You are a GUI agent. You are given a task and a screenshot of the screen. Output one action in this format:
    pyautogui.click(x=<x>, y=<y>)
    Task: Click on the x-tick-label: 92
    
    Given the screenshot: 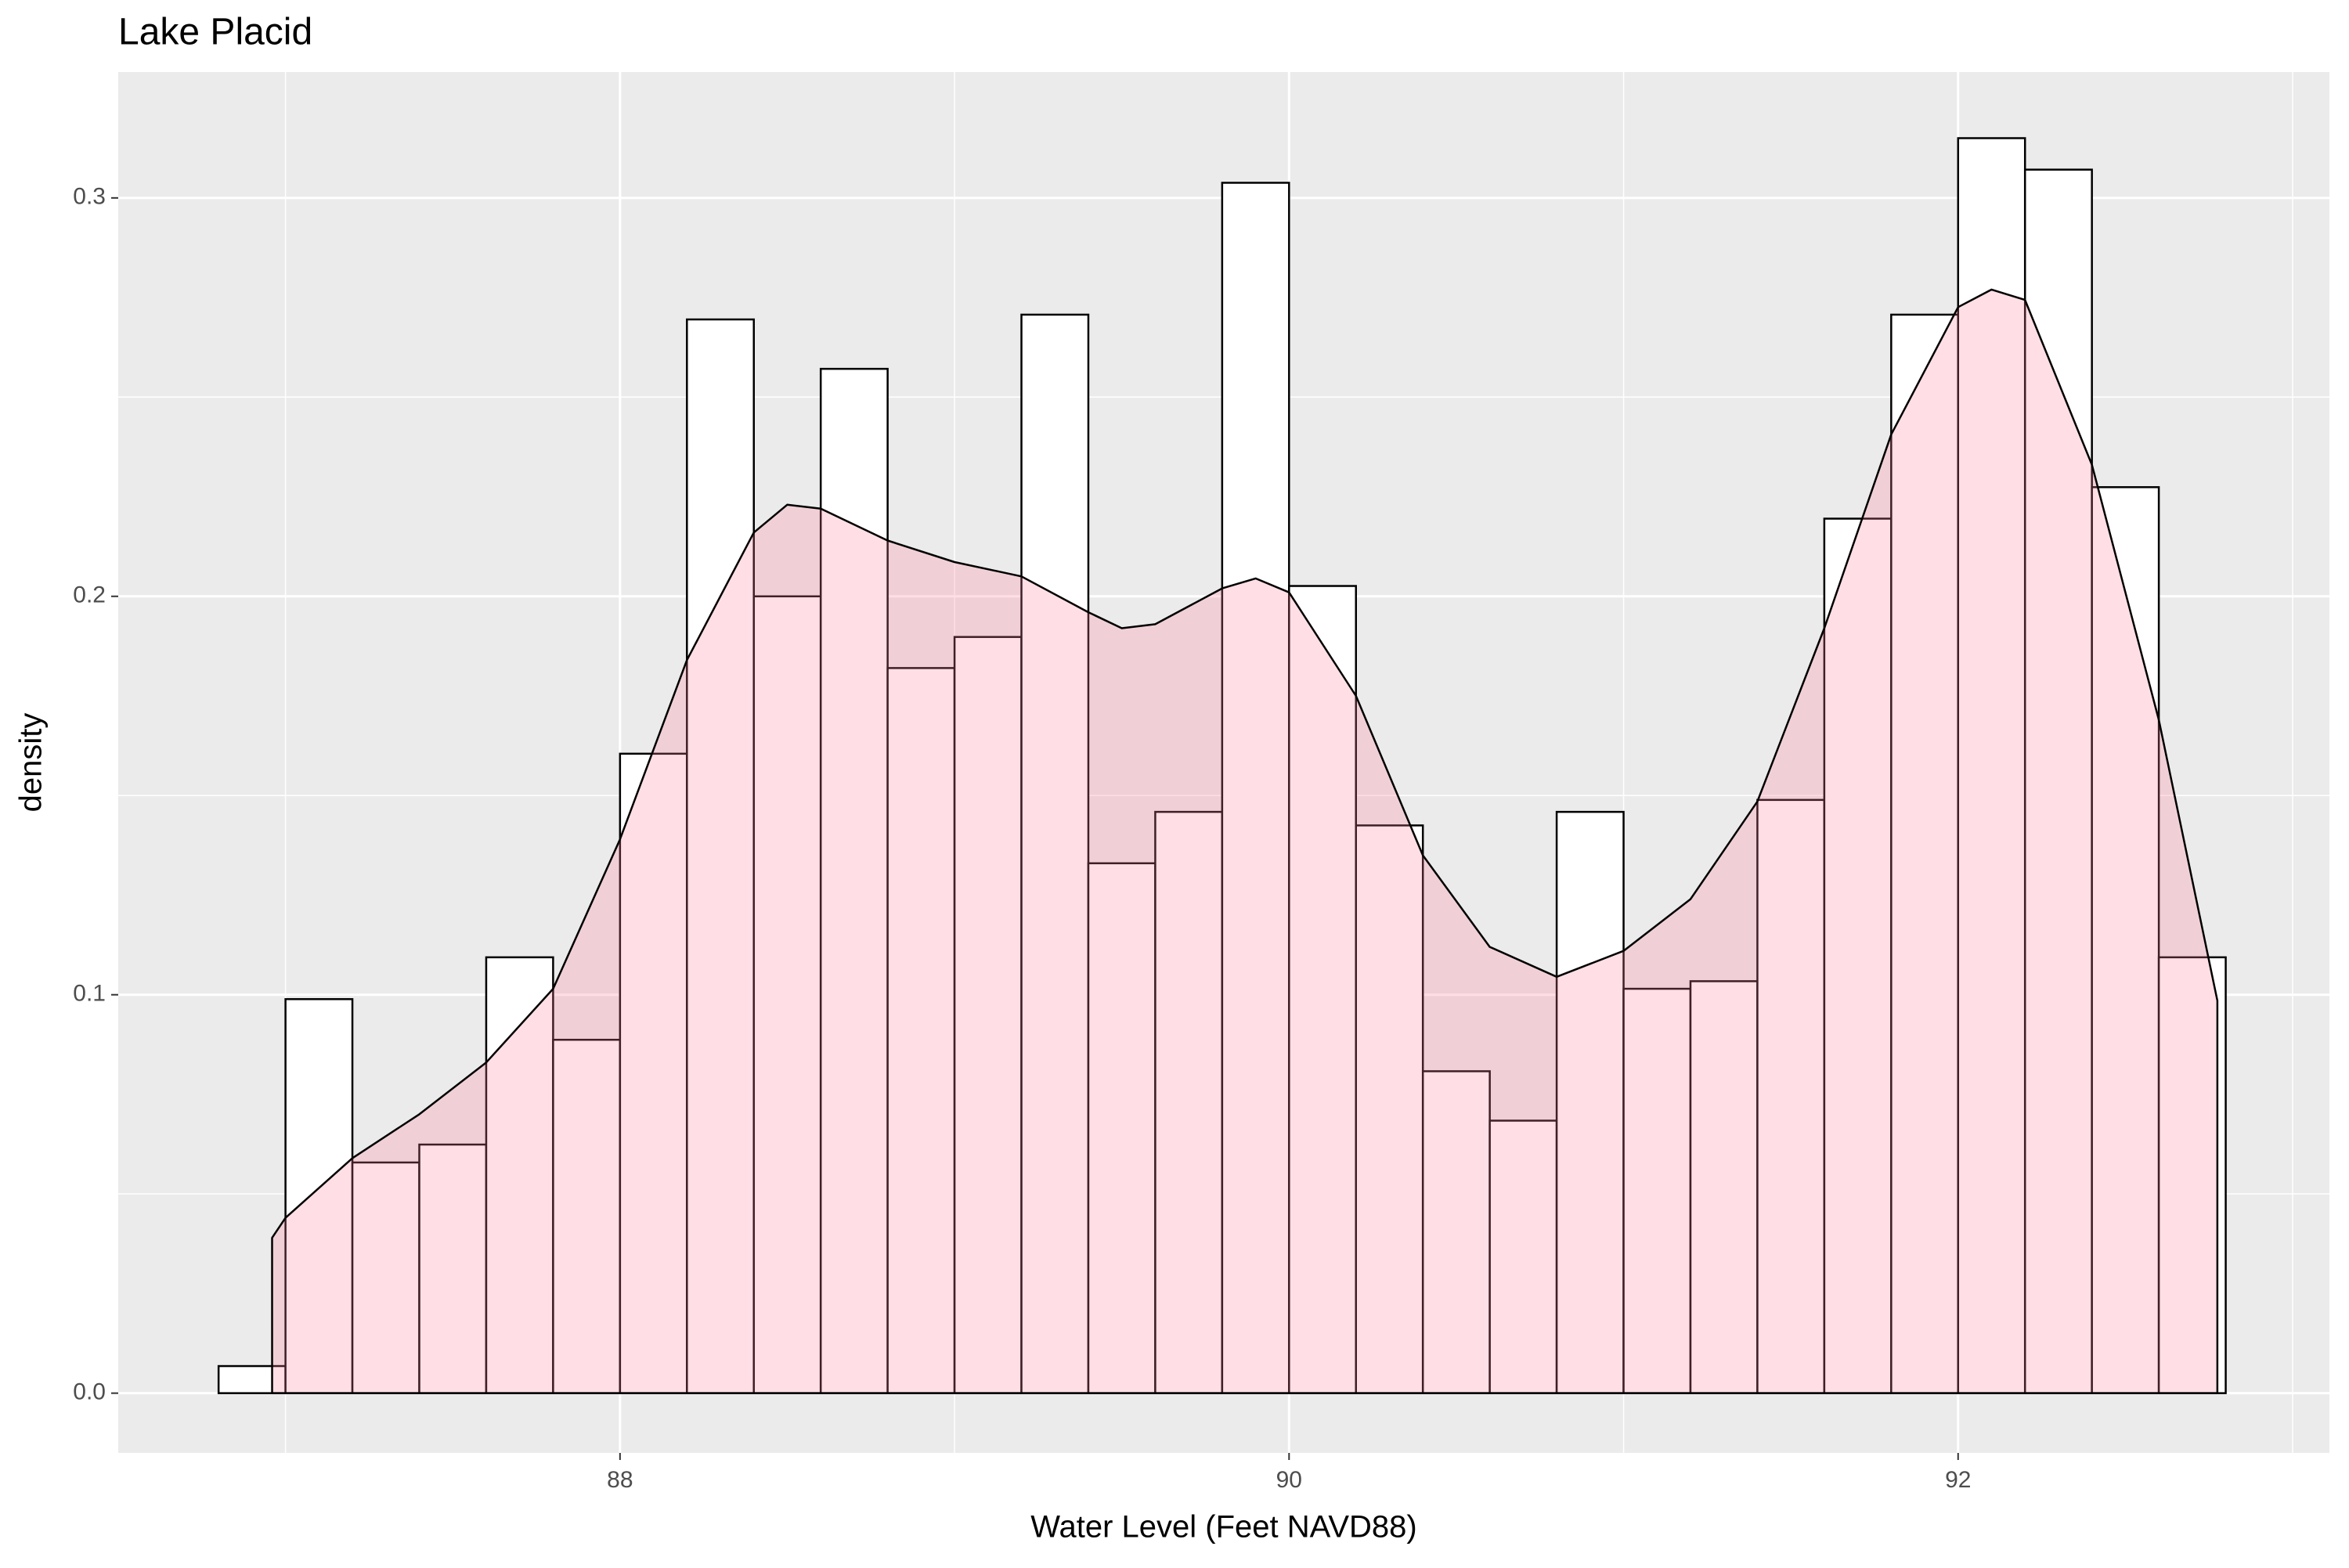 What is the action you would take?
    pyautogui.click(x=1958, y=1480)
    